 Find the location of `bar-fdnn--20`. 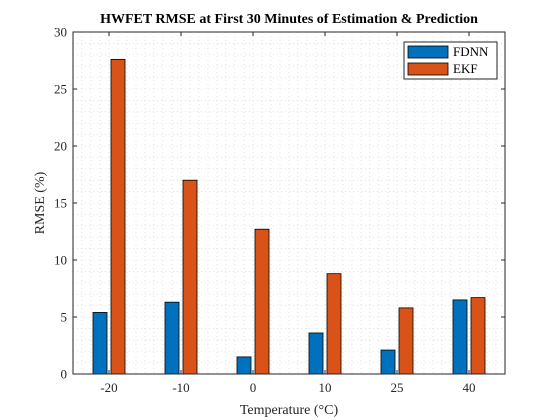

bar-fdnn--20 is located at coordinates (100, 343).